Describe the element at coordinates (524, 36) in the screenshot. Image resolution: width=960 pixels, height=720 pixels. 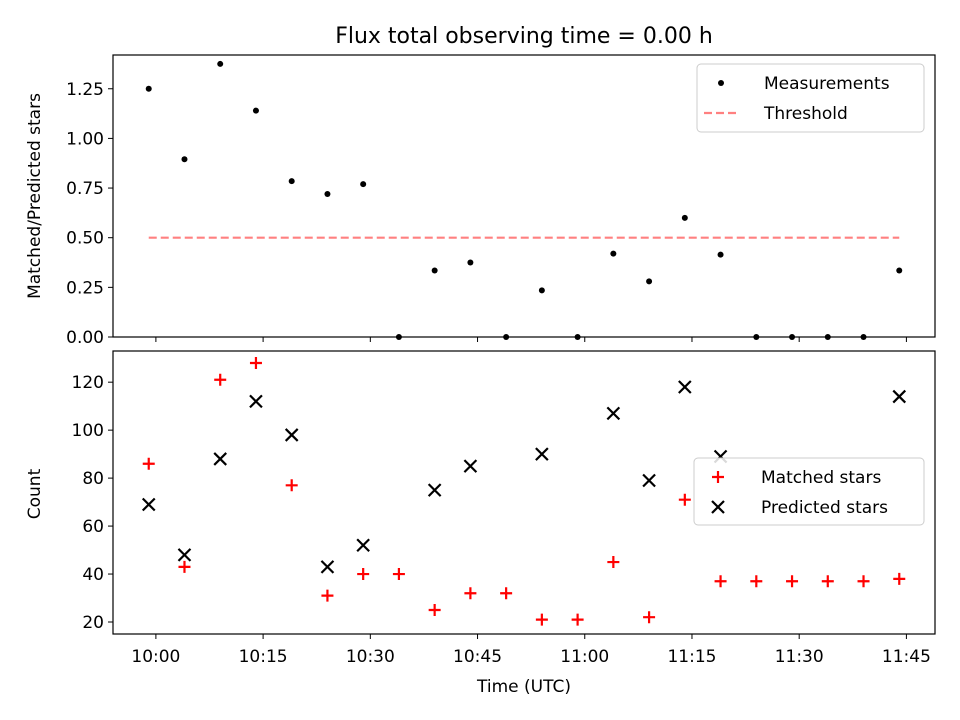
I see `chart-title: Flux total observing time = 0.00 h` at that location.